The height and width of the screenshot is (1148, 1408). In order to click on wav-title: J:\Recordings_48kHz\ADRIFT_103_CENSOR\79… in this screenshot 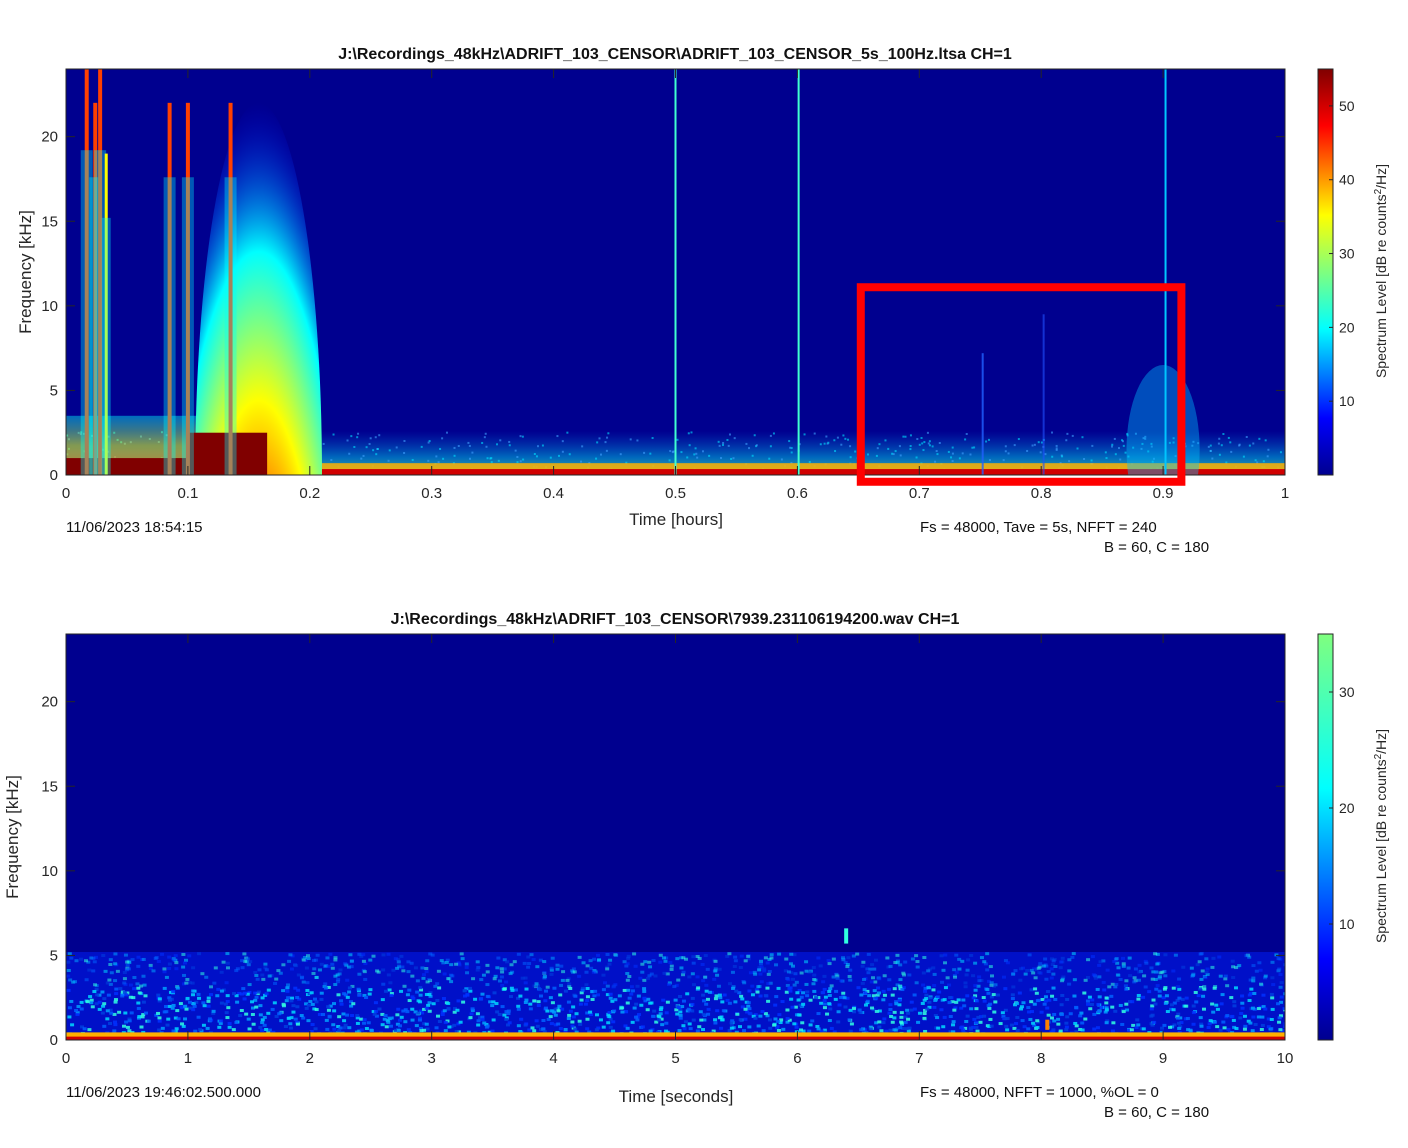, I will do `click(675, 619)`.